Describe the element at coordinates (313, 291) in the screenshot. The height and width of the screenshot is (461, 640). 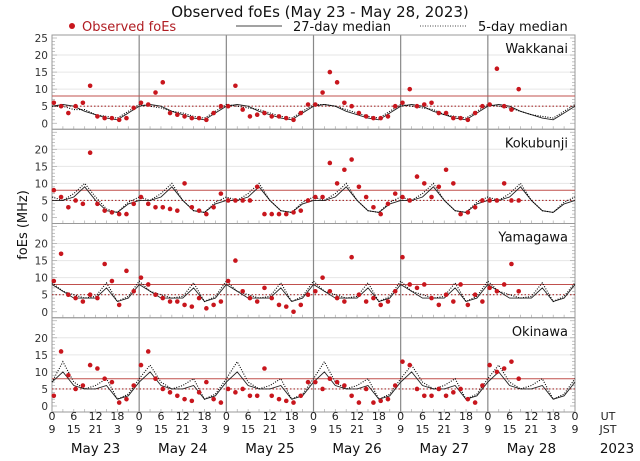
I see `median-5day-line` at that location.